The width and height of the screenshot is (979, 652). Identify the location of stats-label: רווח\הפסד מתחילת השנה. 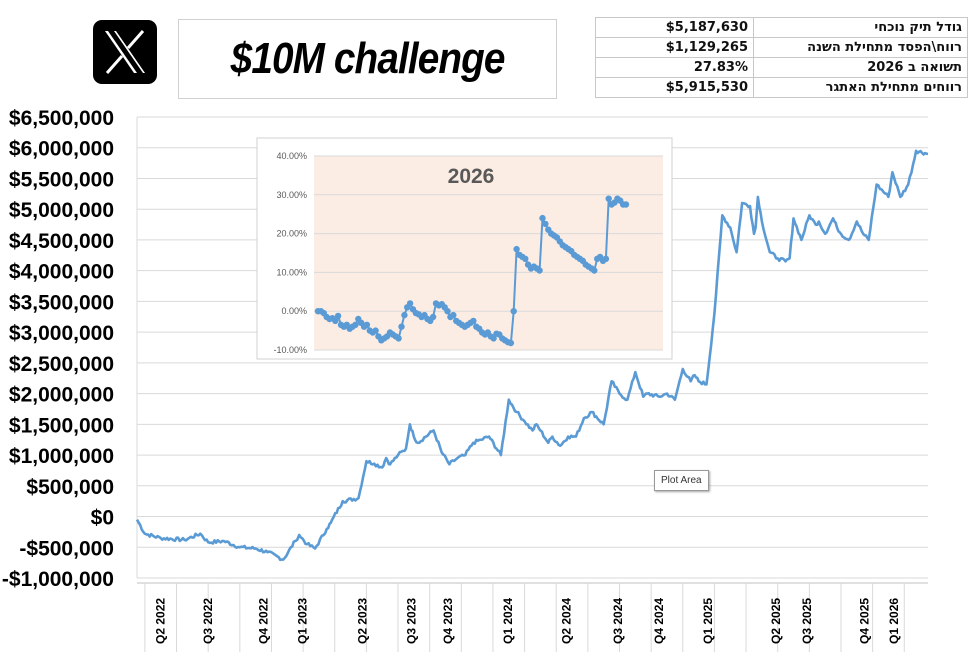
(860, 47).